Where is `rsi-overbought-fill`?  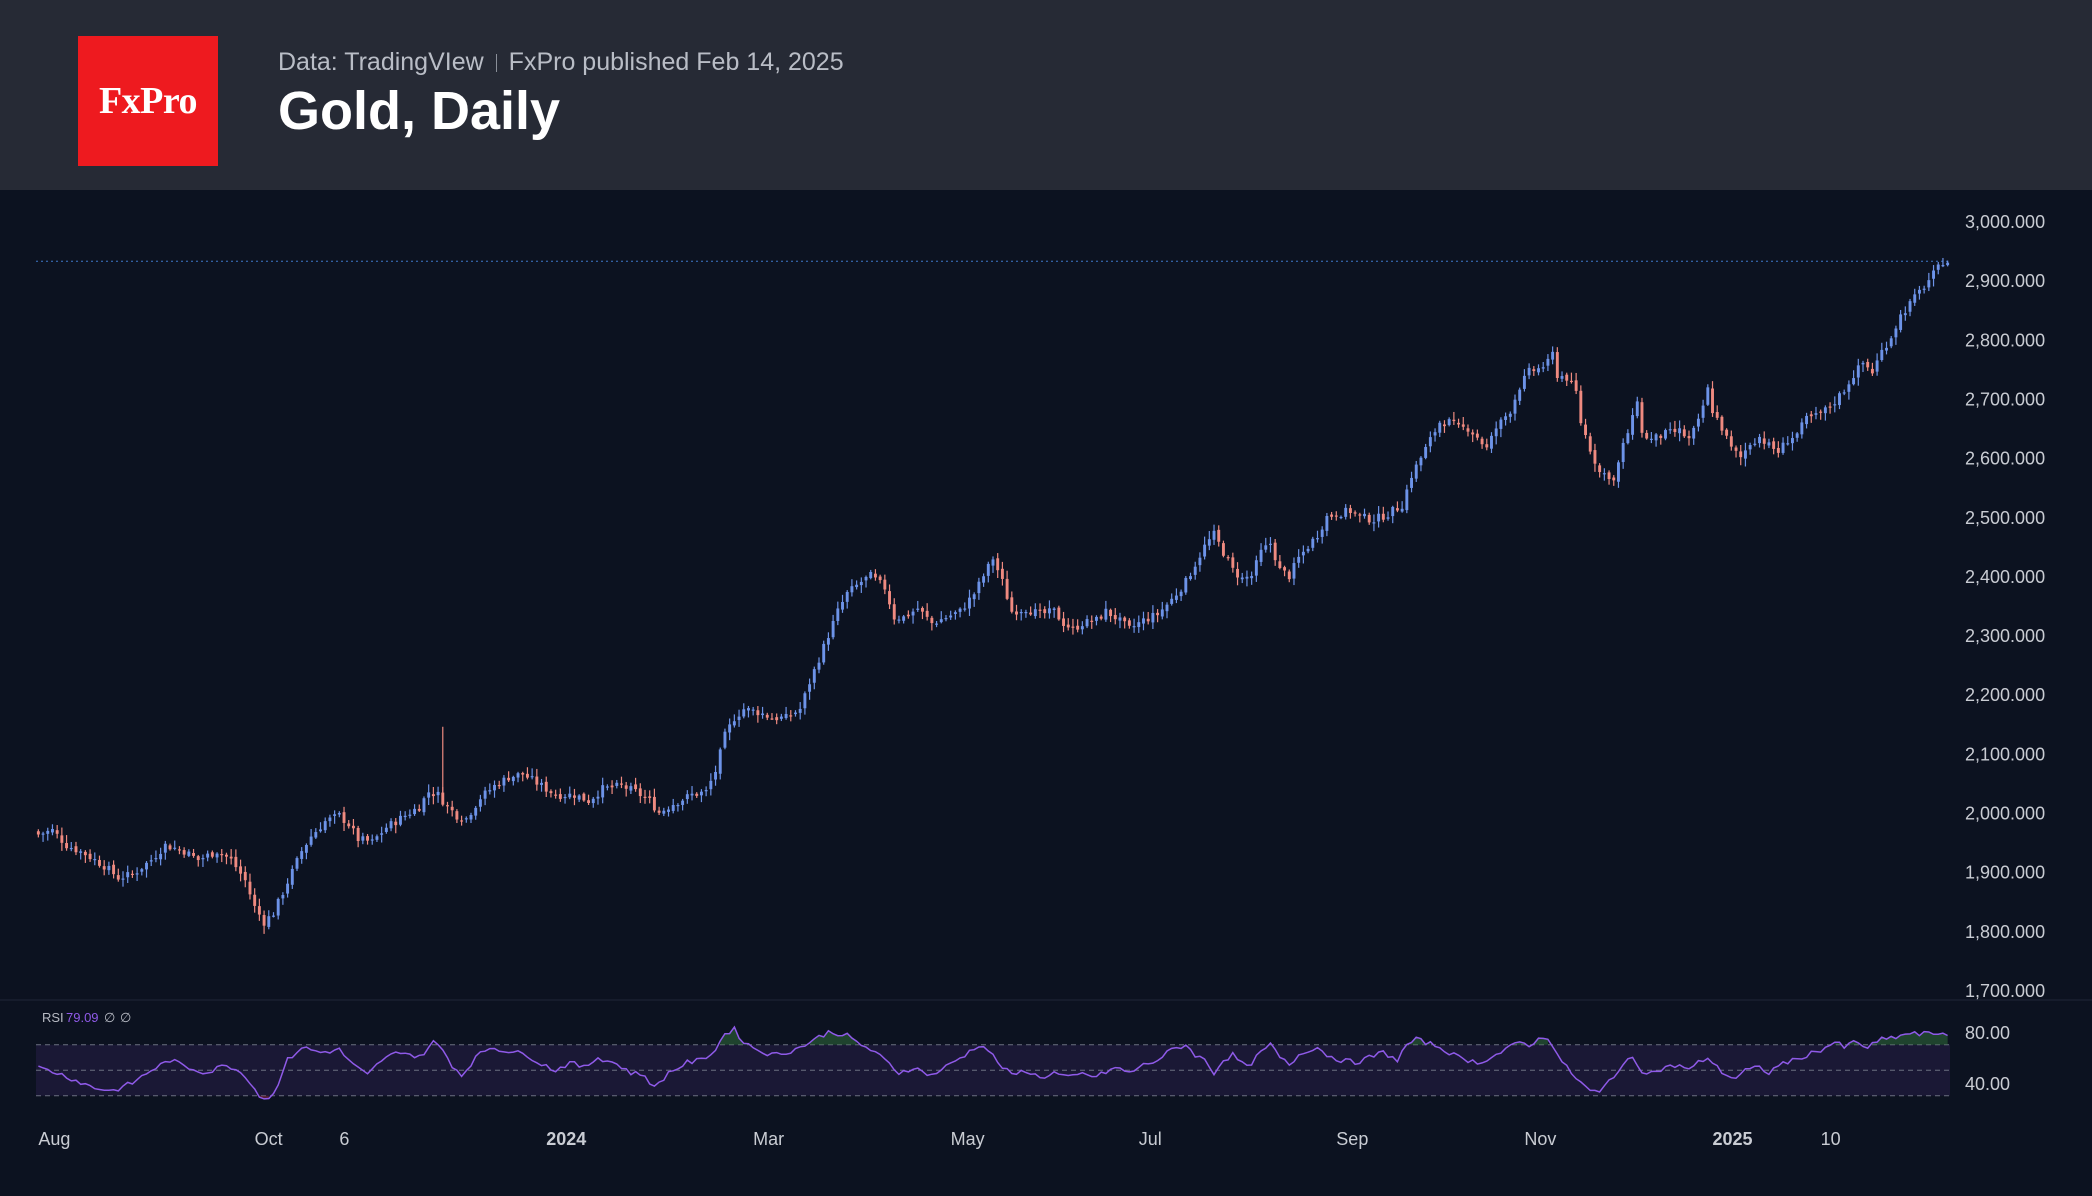 rsi-overbought-fill is located at coordinates (1418, 1041).